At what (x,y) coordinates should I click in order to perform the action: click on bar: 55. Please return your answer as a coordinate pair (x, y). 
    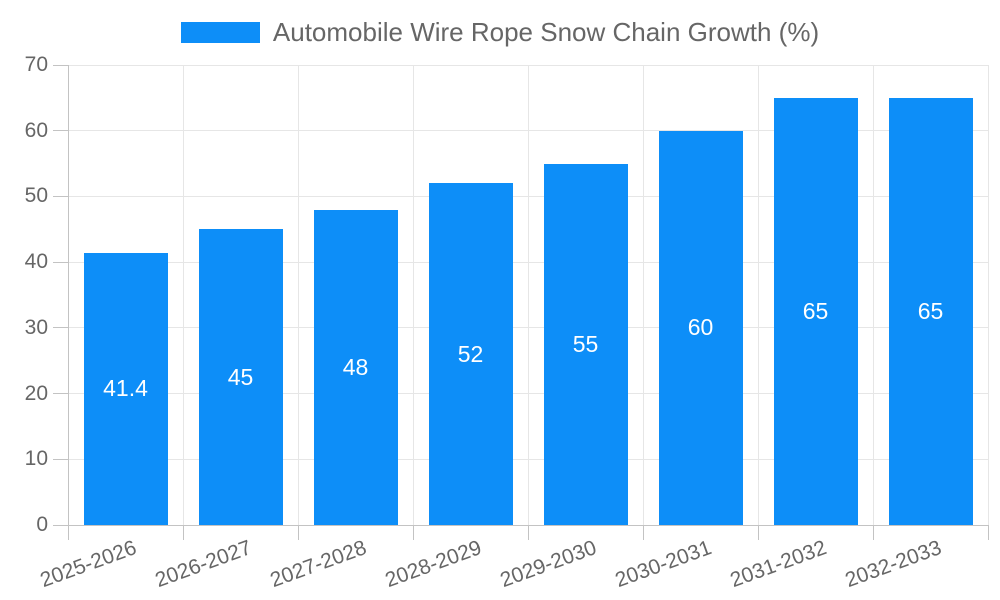
    Looking at the image, I should click on (585, 344).